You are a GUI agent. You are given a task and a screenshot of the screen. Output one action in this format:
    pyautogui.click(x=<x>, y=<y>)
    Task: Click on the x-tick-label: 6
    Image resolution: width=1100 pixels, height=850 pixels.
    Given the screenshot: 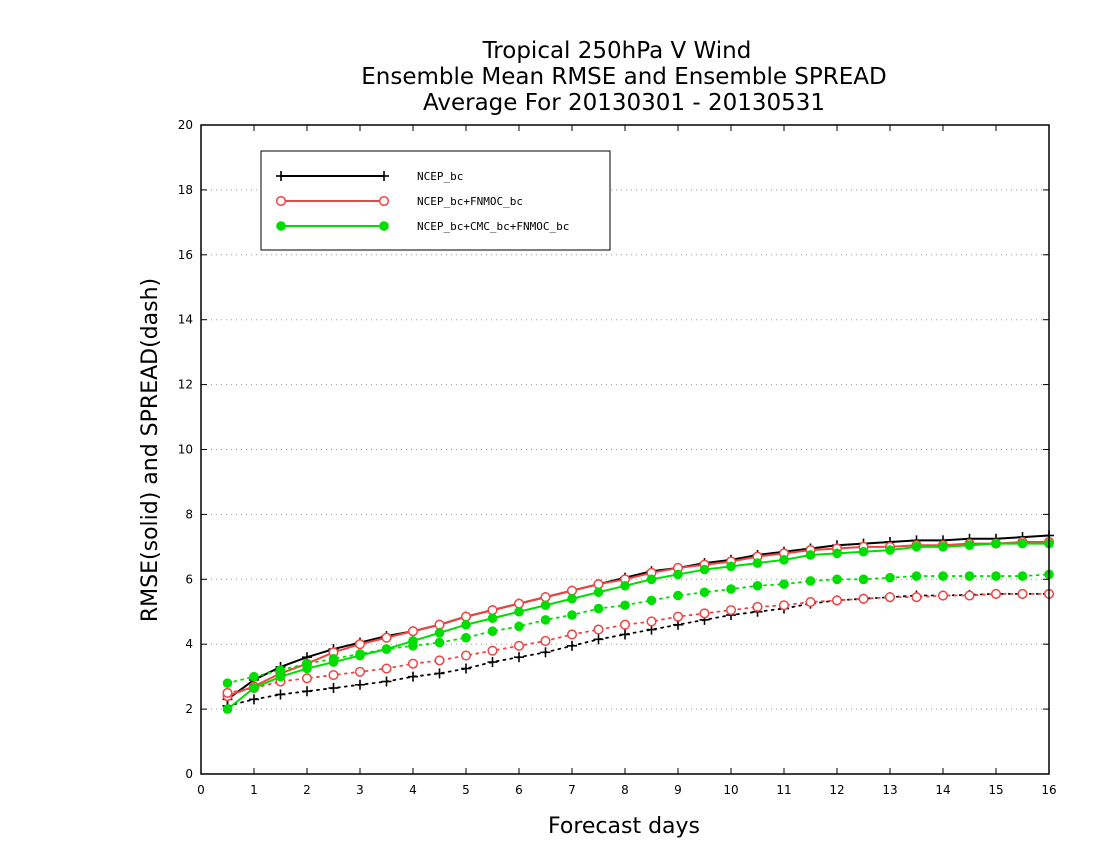 What is the action you would take?
    pyautogui.click(x=519, y=790)
    